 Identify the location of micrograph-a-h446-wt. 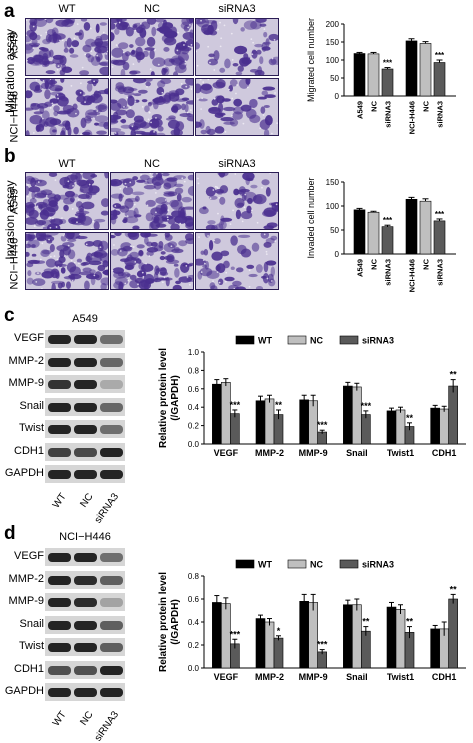
(67, 107).